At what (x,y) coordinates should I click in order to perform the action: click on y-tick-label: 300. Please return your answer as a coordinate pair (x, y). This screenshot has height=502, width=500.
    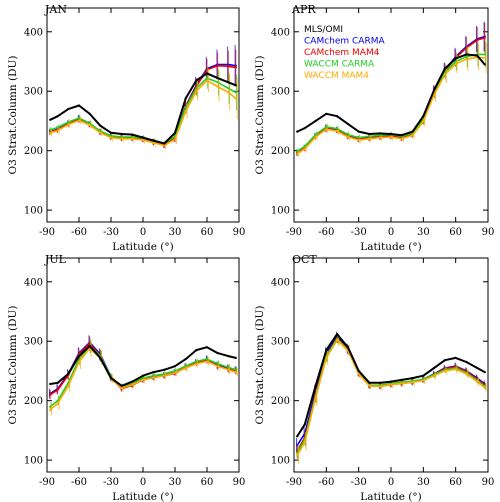
    Looking at the image, I should click on (33, 342).